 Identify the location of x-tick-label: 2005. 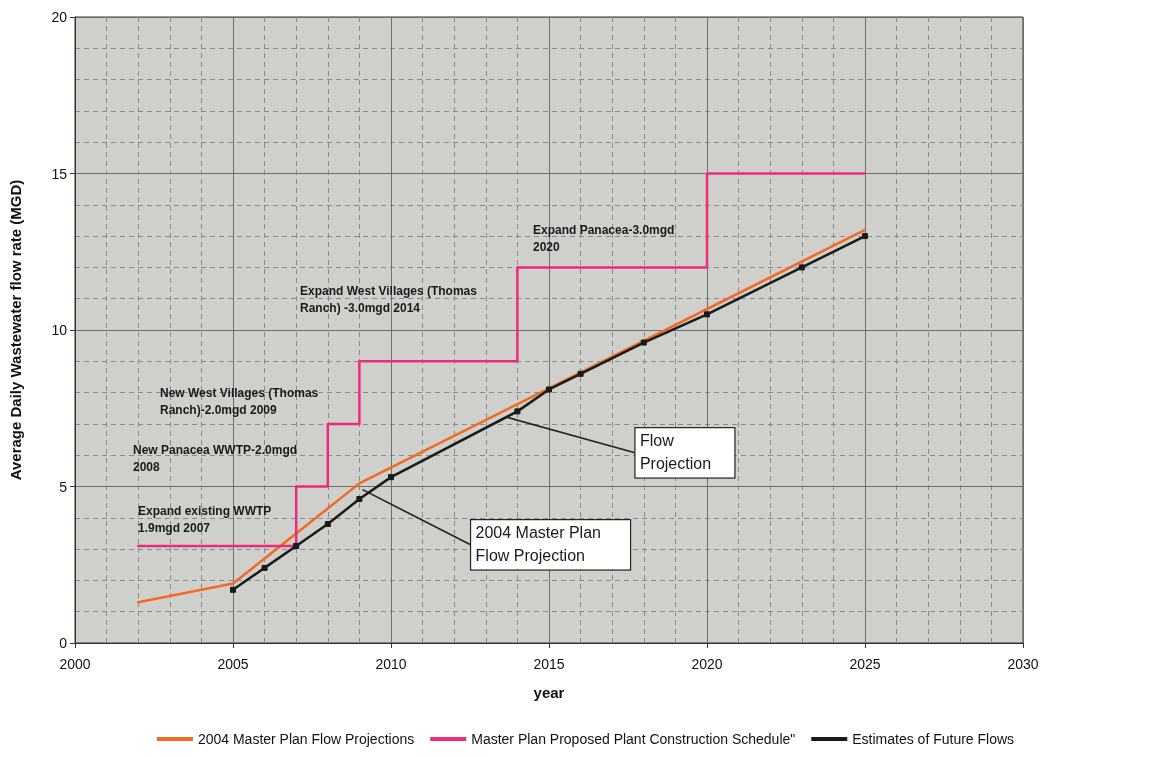
(233, 664).